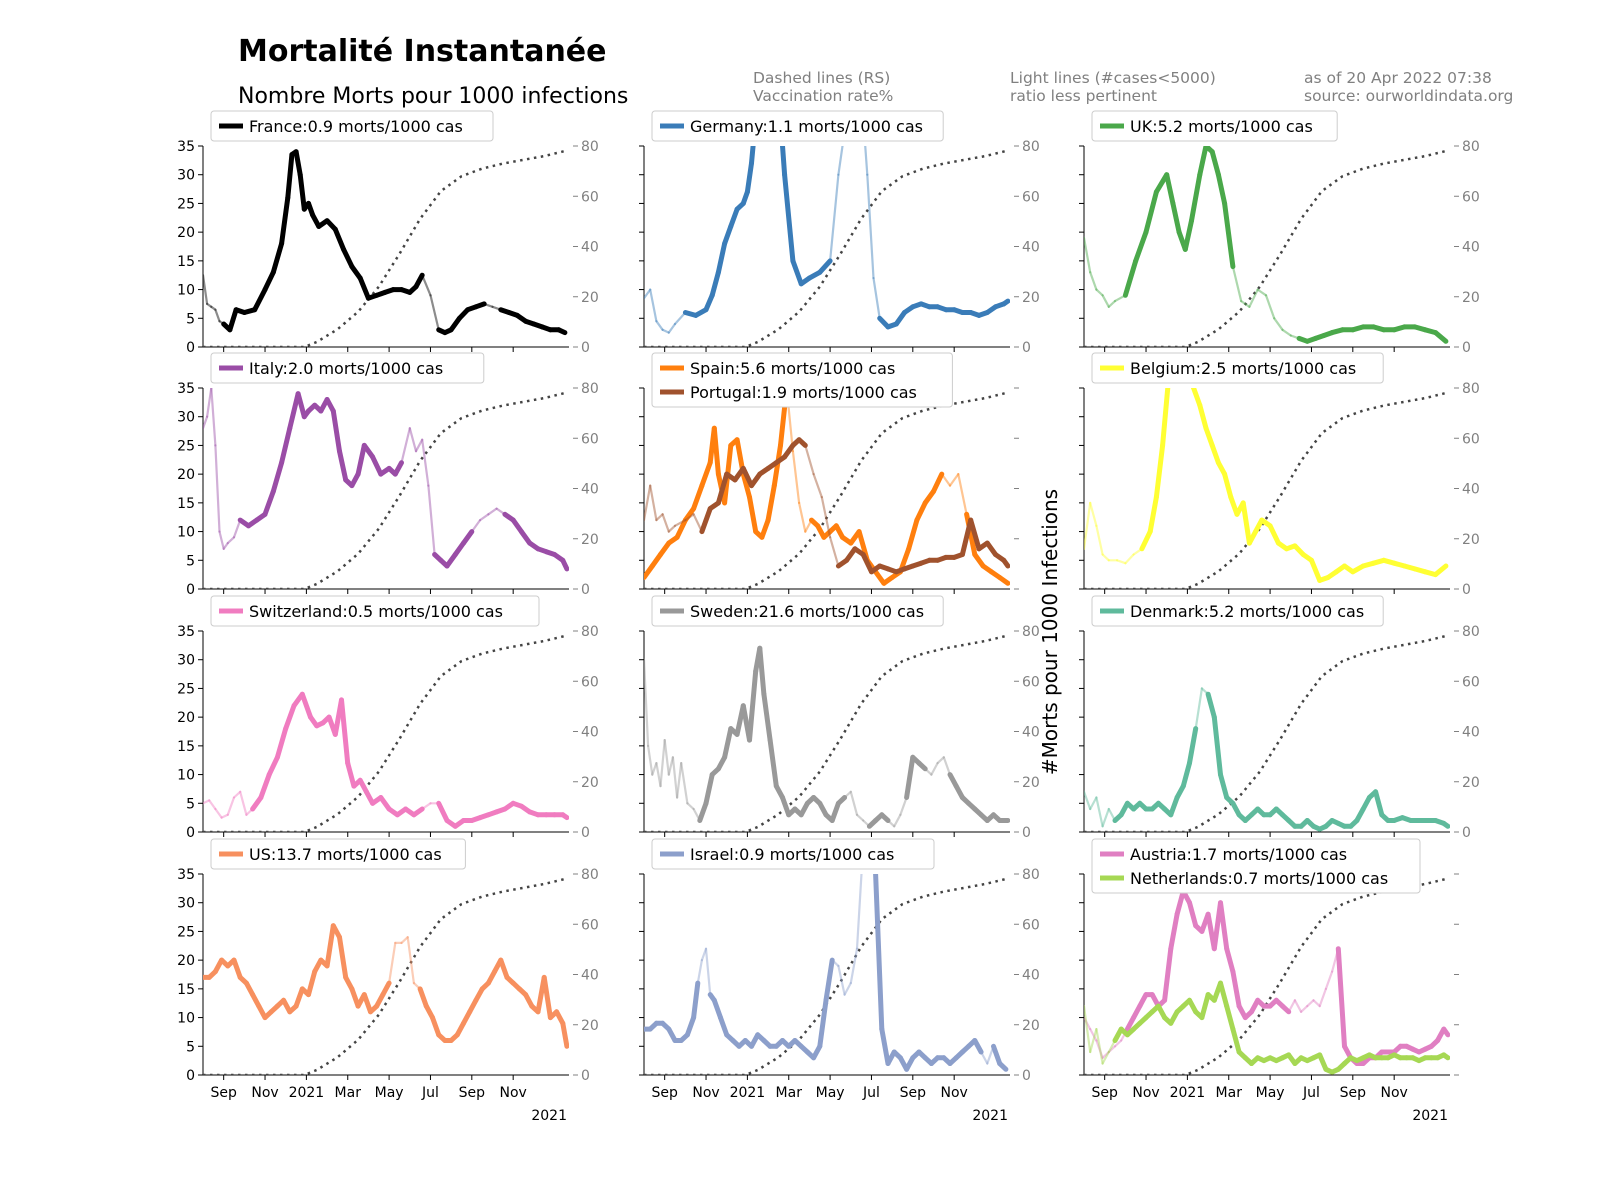  I want to click on note-light-line-1: Light lines (#cases<5000), so click(1113, 78).